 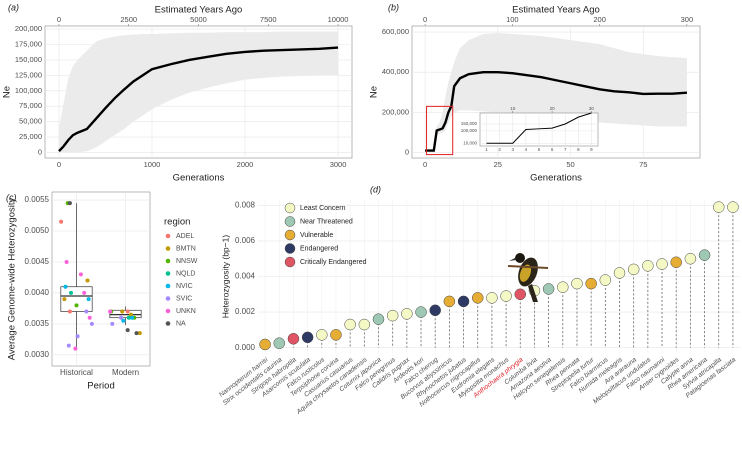 I want to click on x-tick-label: 4, so click(x=526, y=149).